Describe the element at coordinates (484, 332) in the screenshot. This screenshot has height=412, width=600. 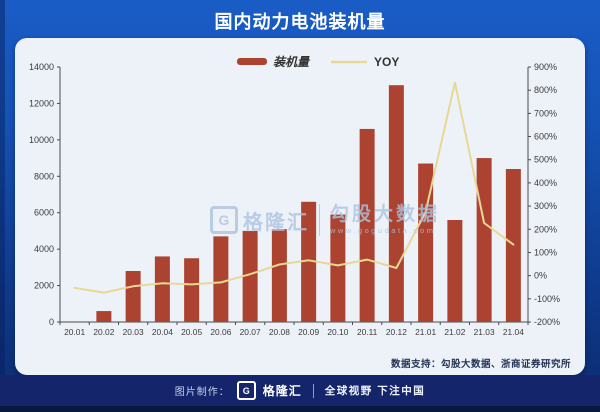
I see `svg-text: 21.03` at that location.